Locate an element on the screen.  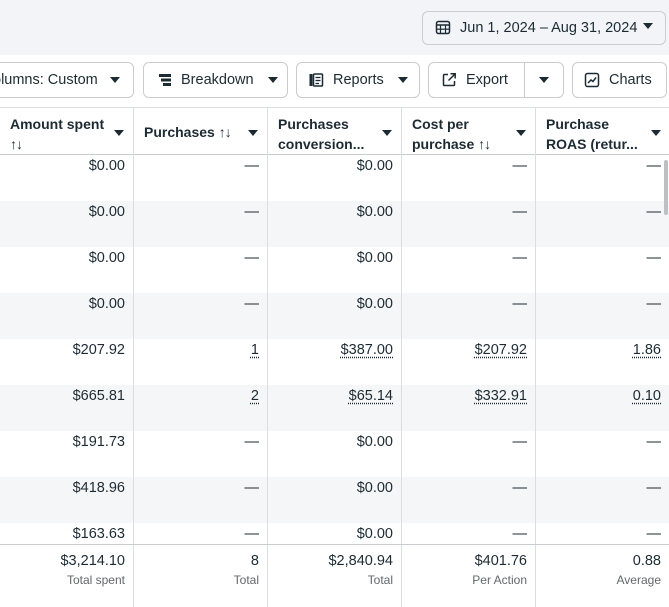
total-cost-per-purchase: $401.76 Per Action is located at coordinates (469, 576).